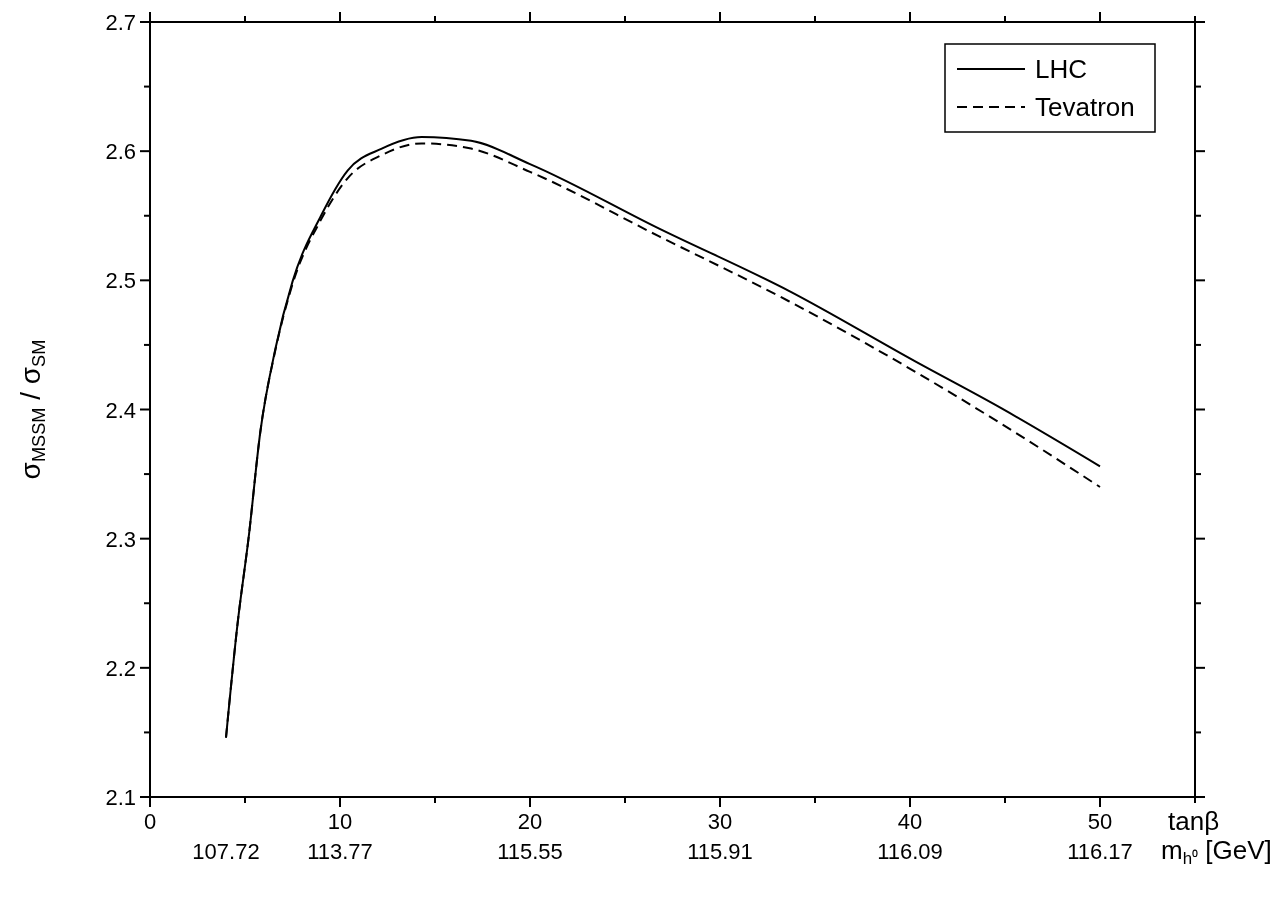 This screenshot has width=1279, height=902. What do you see at coordinates (1085, 107) in the screenshot?
I see `legend-label: Tevatron` at bounding box center [1085, 107].